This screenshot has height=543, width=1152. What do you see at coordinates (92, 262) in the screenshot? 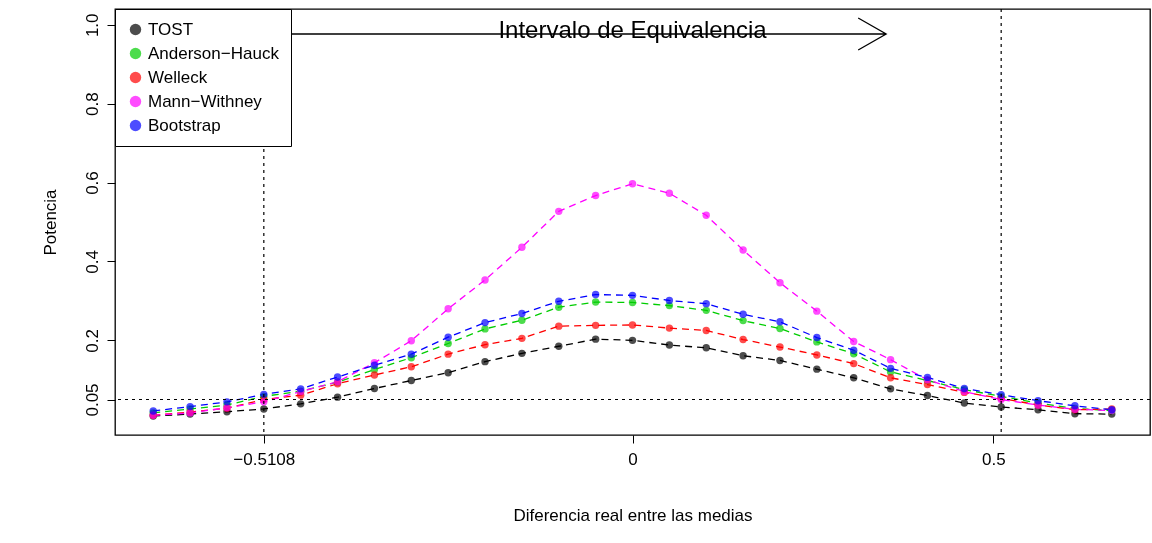
I see `y-tick-label: 0.4` at bounding box center [92, 262].